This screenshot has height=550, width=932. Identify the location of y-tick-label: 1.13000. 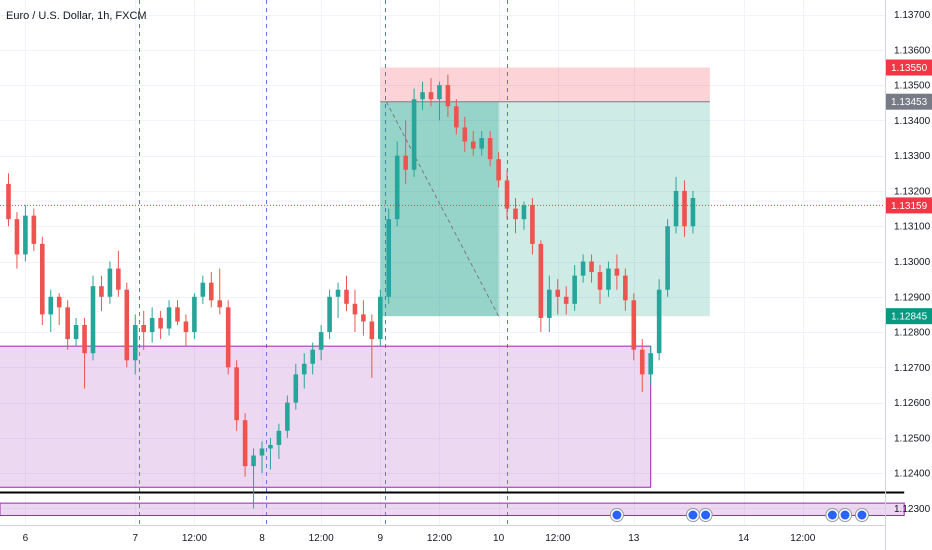
(912, 262).